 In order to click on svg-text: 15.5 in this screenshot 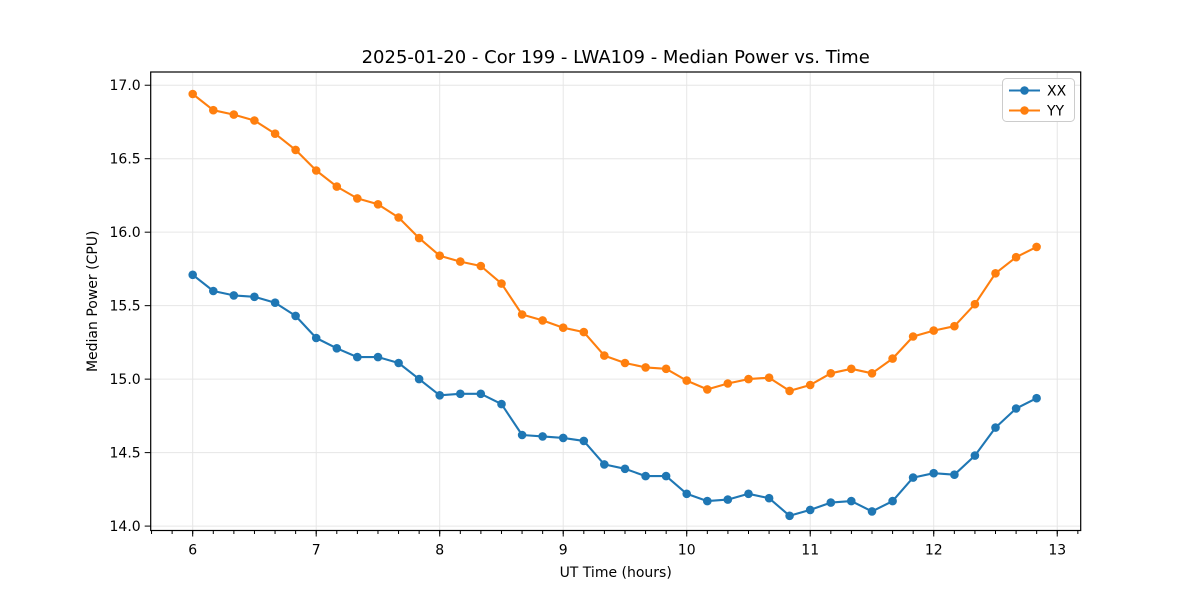, I will do `click(125, 307)`.